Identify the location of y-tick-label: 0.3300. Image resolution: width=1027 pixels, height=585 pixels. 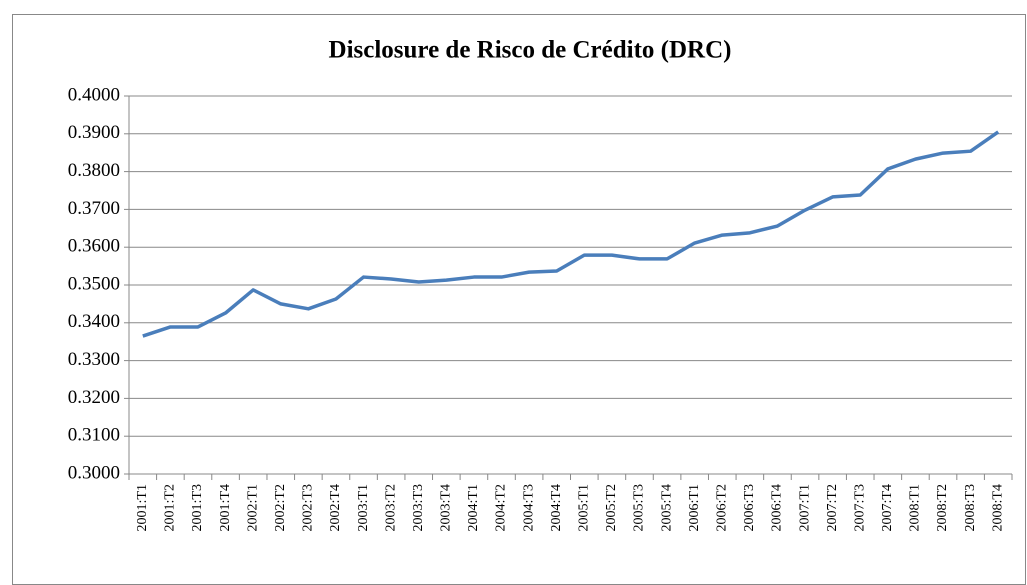
(94, 359).